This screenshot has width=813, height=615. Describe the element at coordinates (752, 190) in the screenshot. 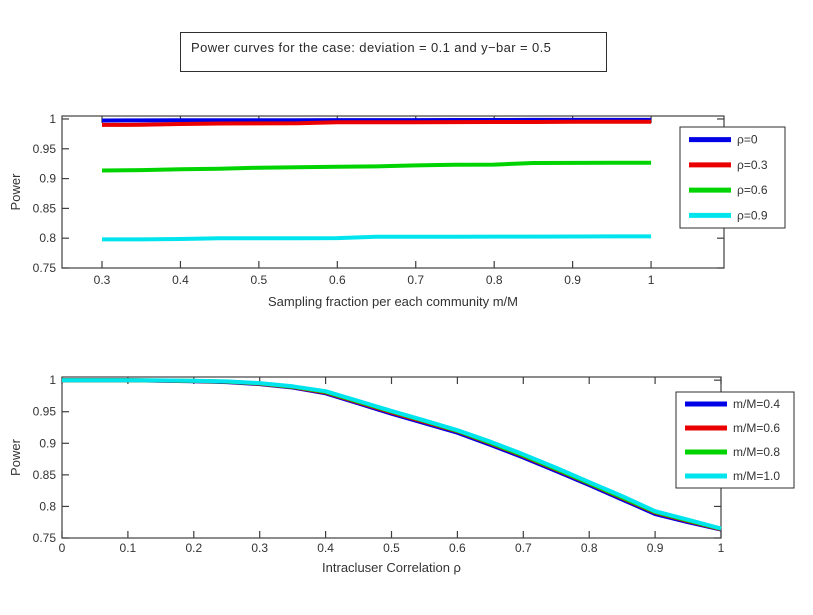

I see `legend-label: ρ=0.6` at that location.